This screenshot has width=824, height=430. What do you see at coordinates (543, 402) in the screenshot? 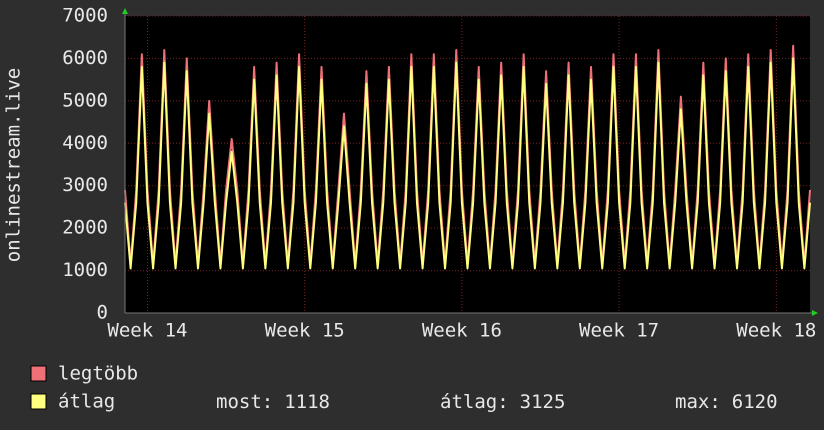
I see `stat-value: 3125` at bounding box center [543, 402].